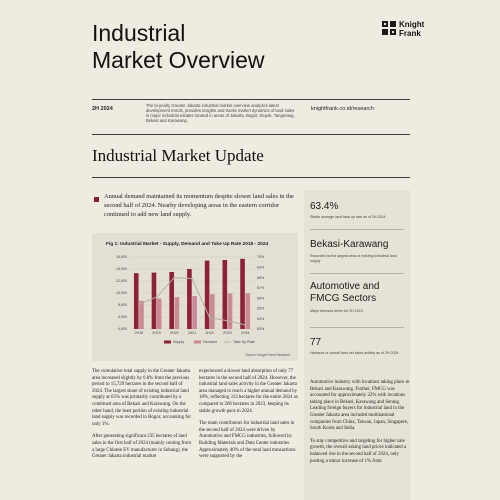 The image size is (500, 500). I want to click on chart-y2-tick-label: 66%, so click(261, 298).